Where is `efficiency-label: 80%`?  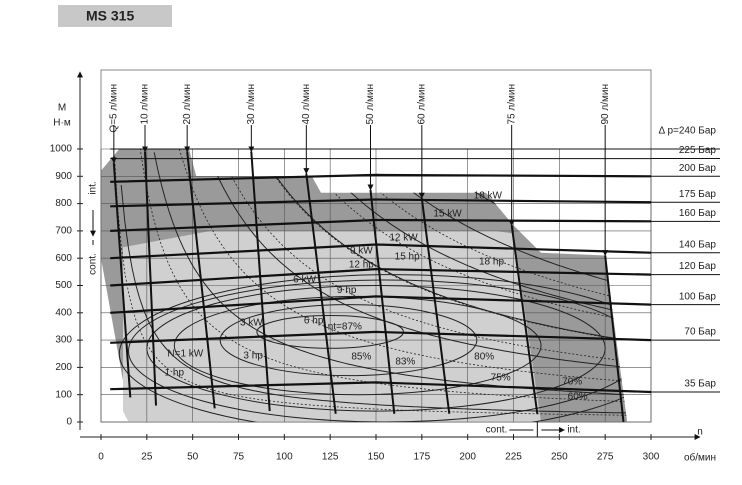
efficiency-label: 80% is located at coordinates (484, 357).